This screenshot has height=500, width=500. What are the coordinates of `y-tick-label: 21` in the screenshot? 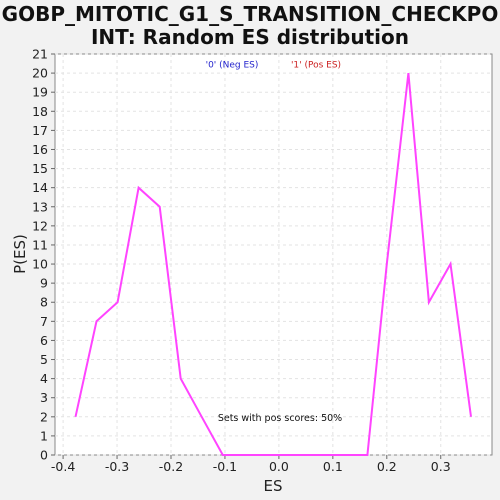 It's located at (40, 54).